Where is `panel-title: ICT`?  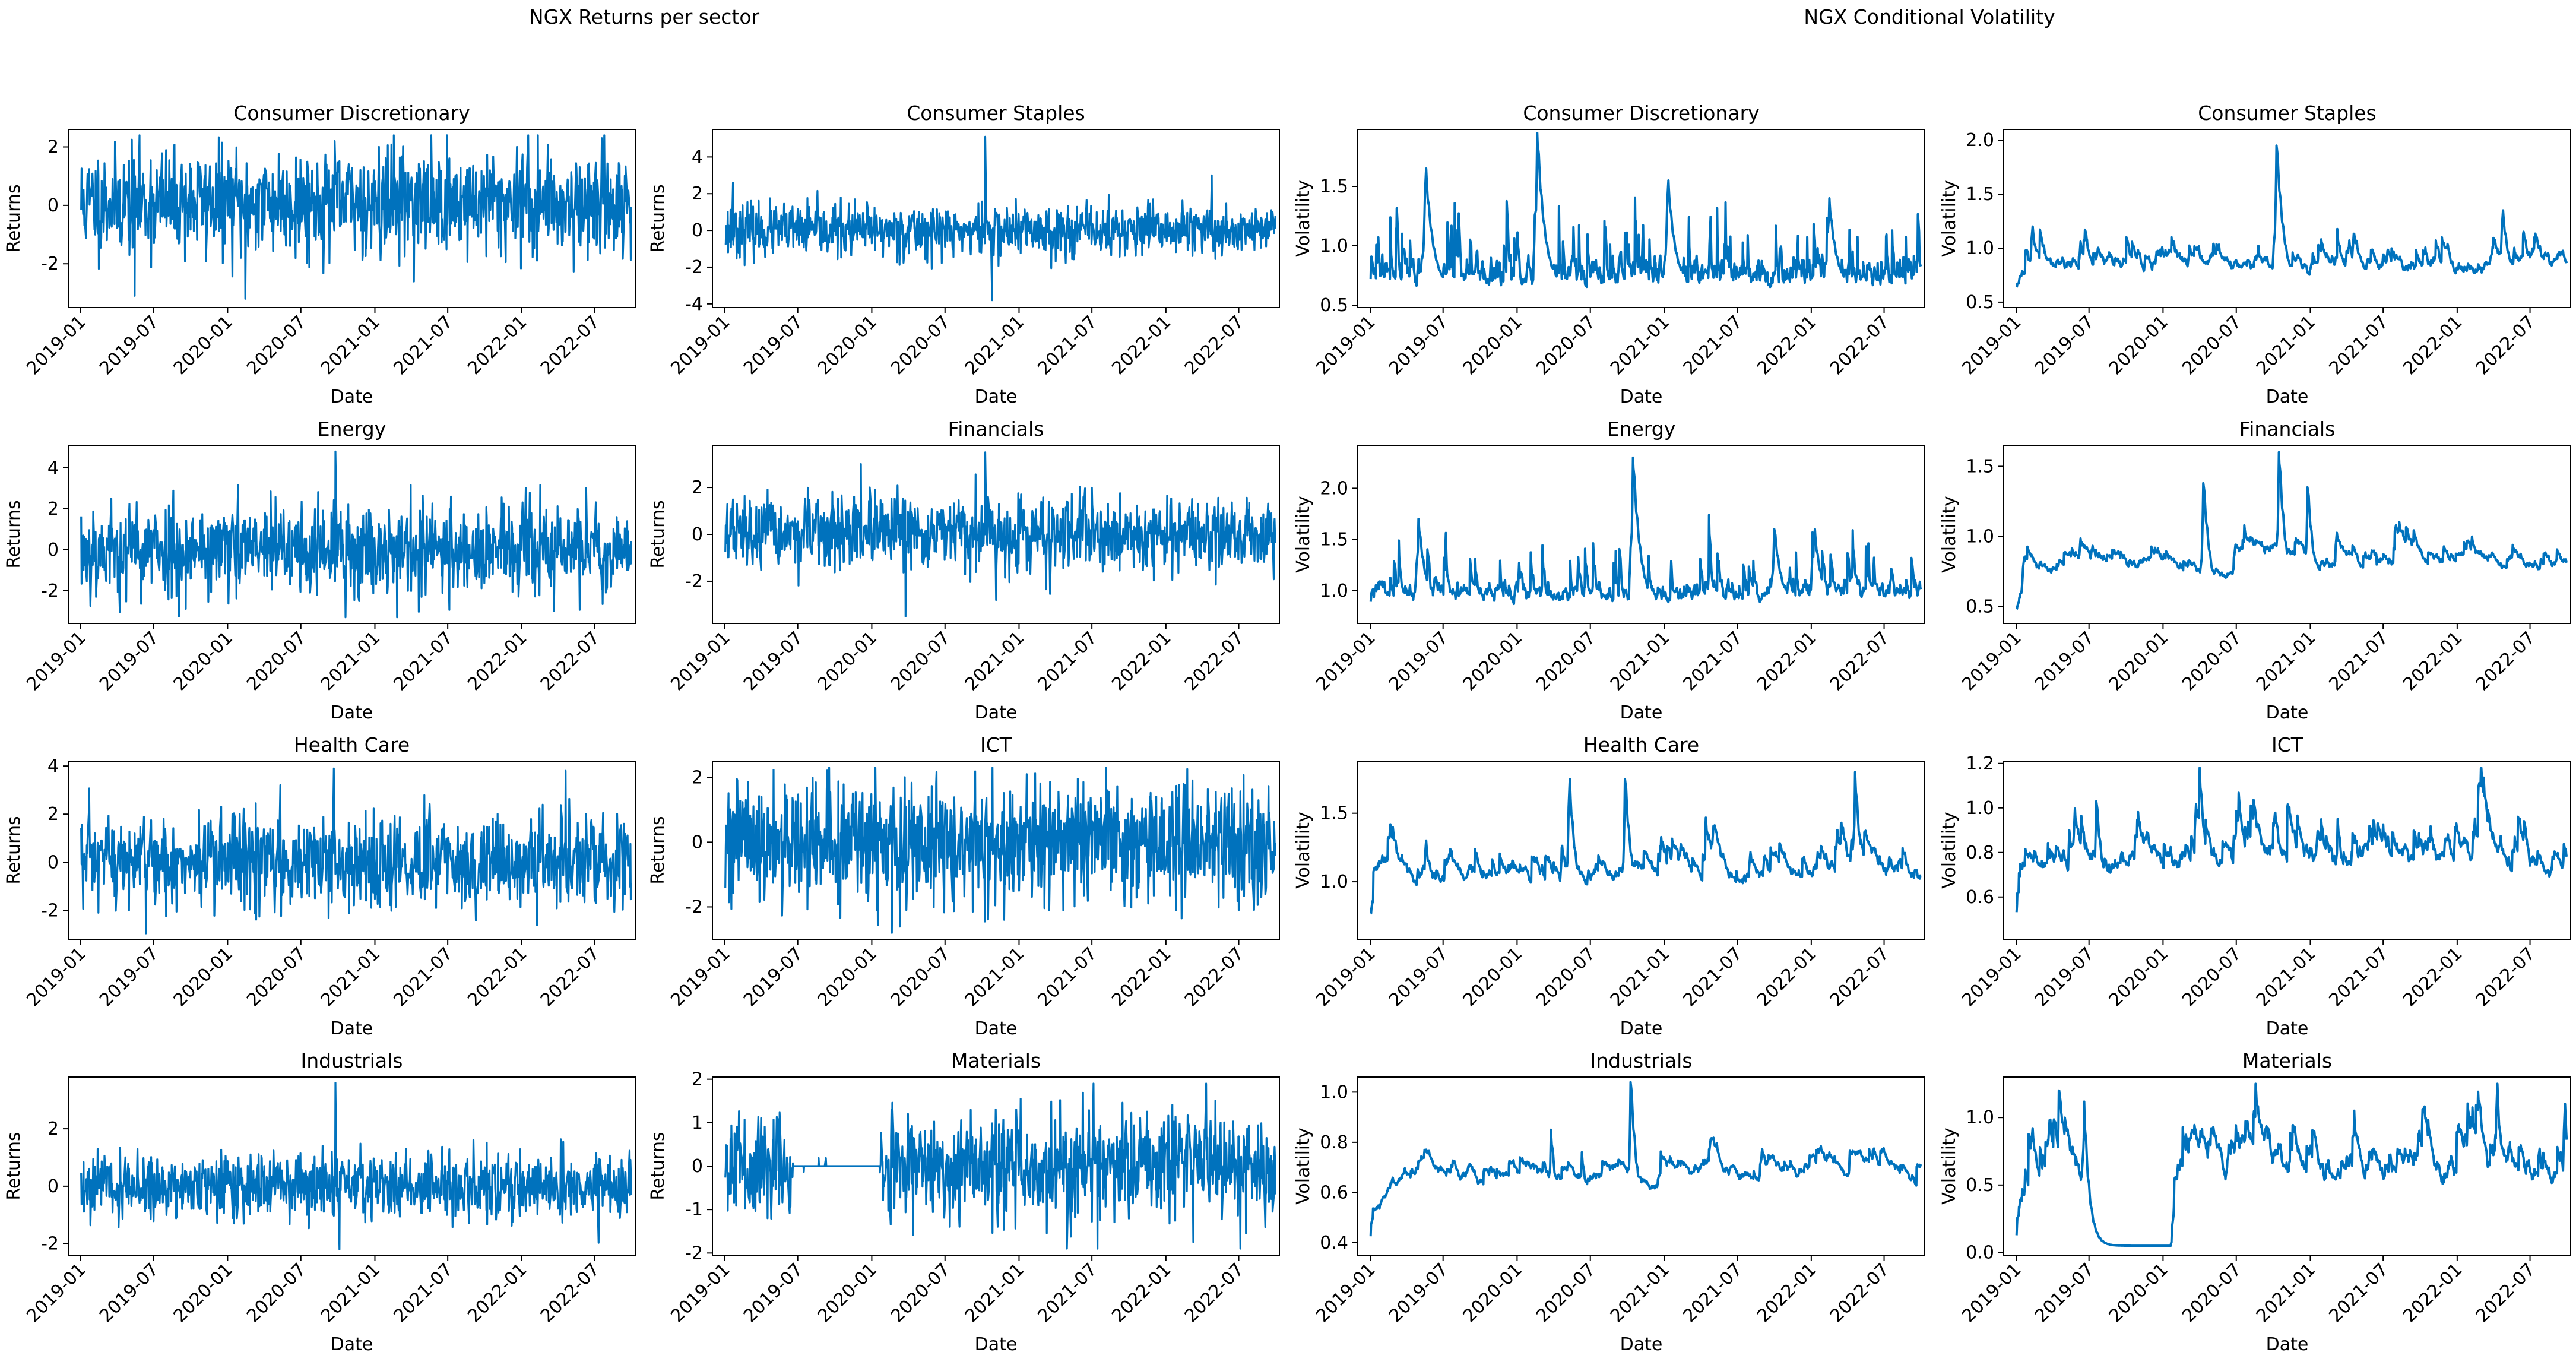 panel-title: ICT is located at coordinates (2287, 744).